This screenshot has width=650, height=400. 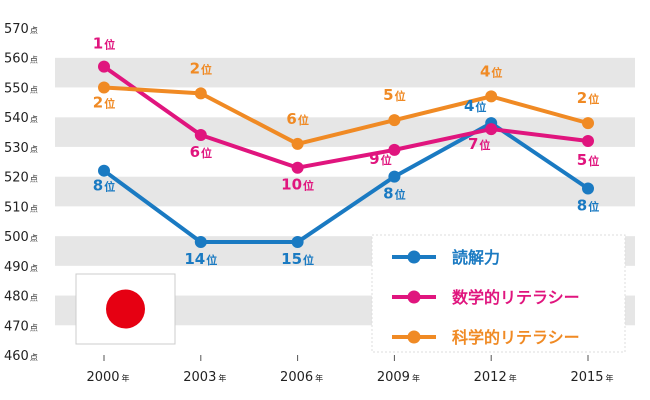 I want to click on x-tick-label: 2000 年, so click(x=107, y=377).